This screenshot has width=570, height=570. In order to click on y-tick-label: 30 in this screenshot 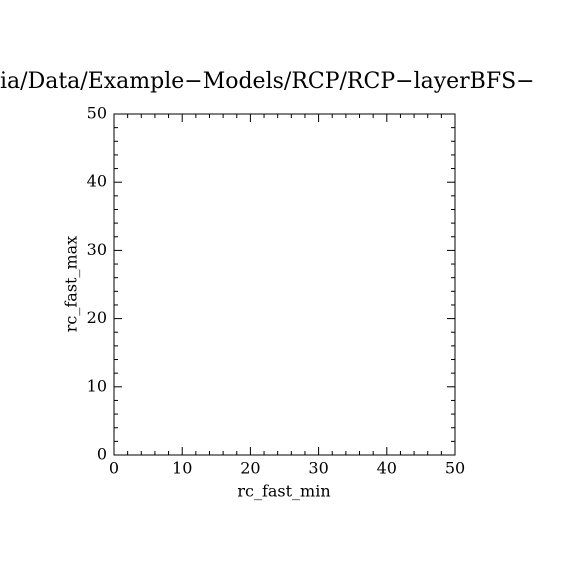, I will do `click(97, 249)`.